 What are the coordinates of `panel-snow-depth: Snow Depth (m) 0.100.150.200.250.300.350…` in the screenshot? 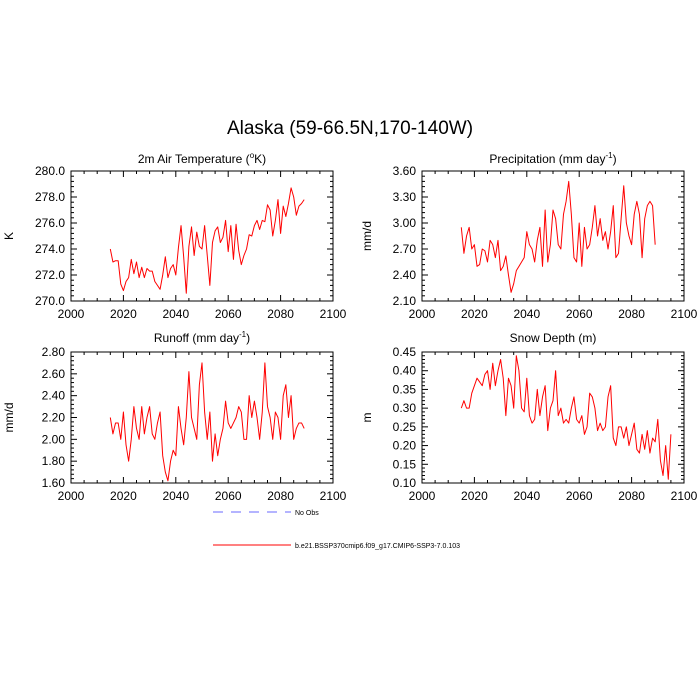 It's located at (529, 417).